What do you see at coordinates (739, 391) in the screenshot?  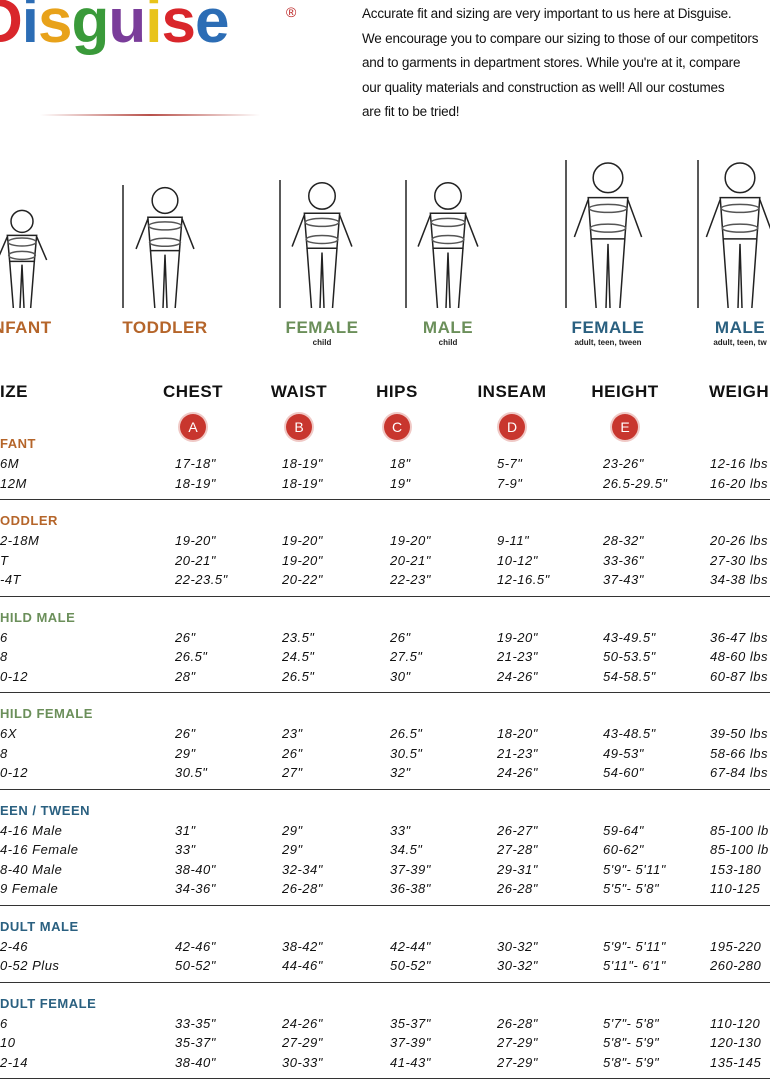 I see `column-header: WEIGH` at bounding box center [739, 391].